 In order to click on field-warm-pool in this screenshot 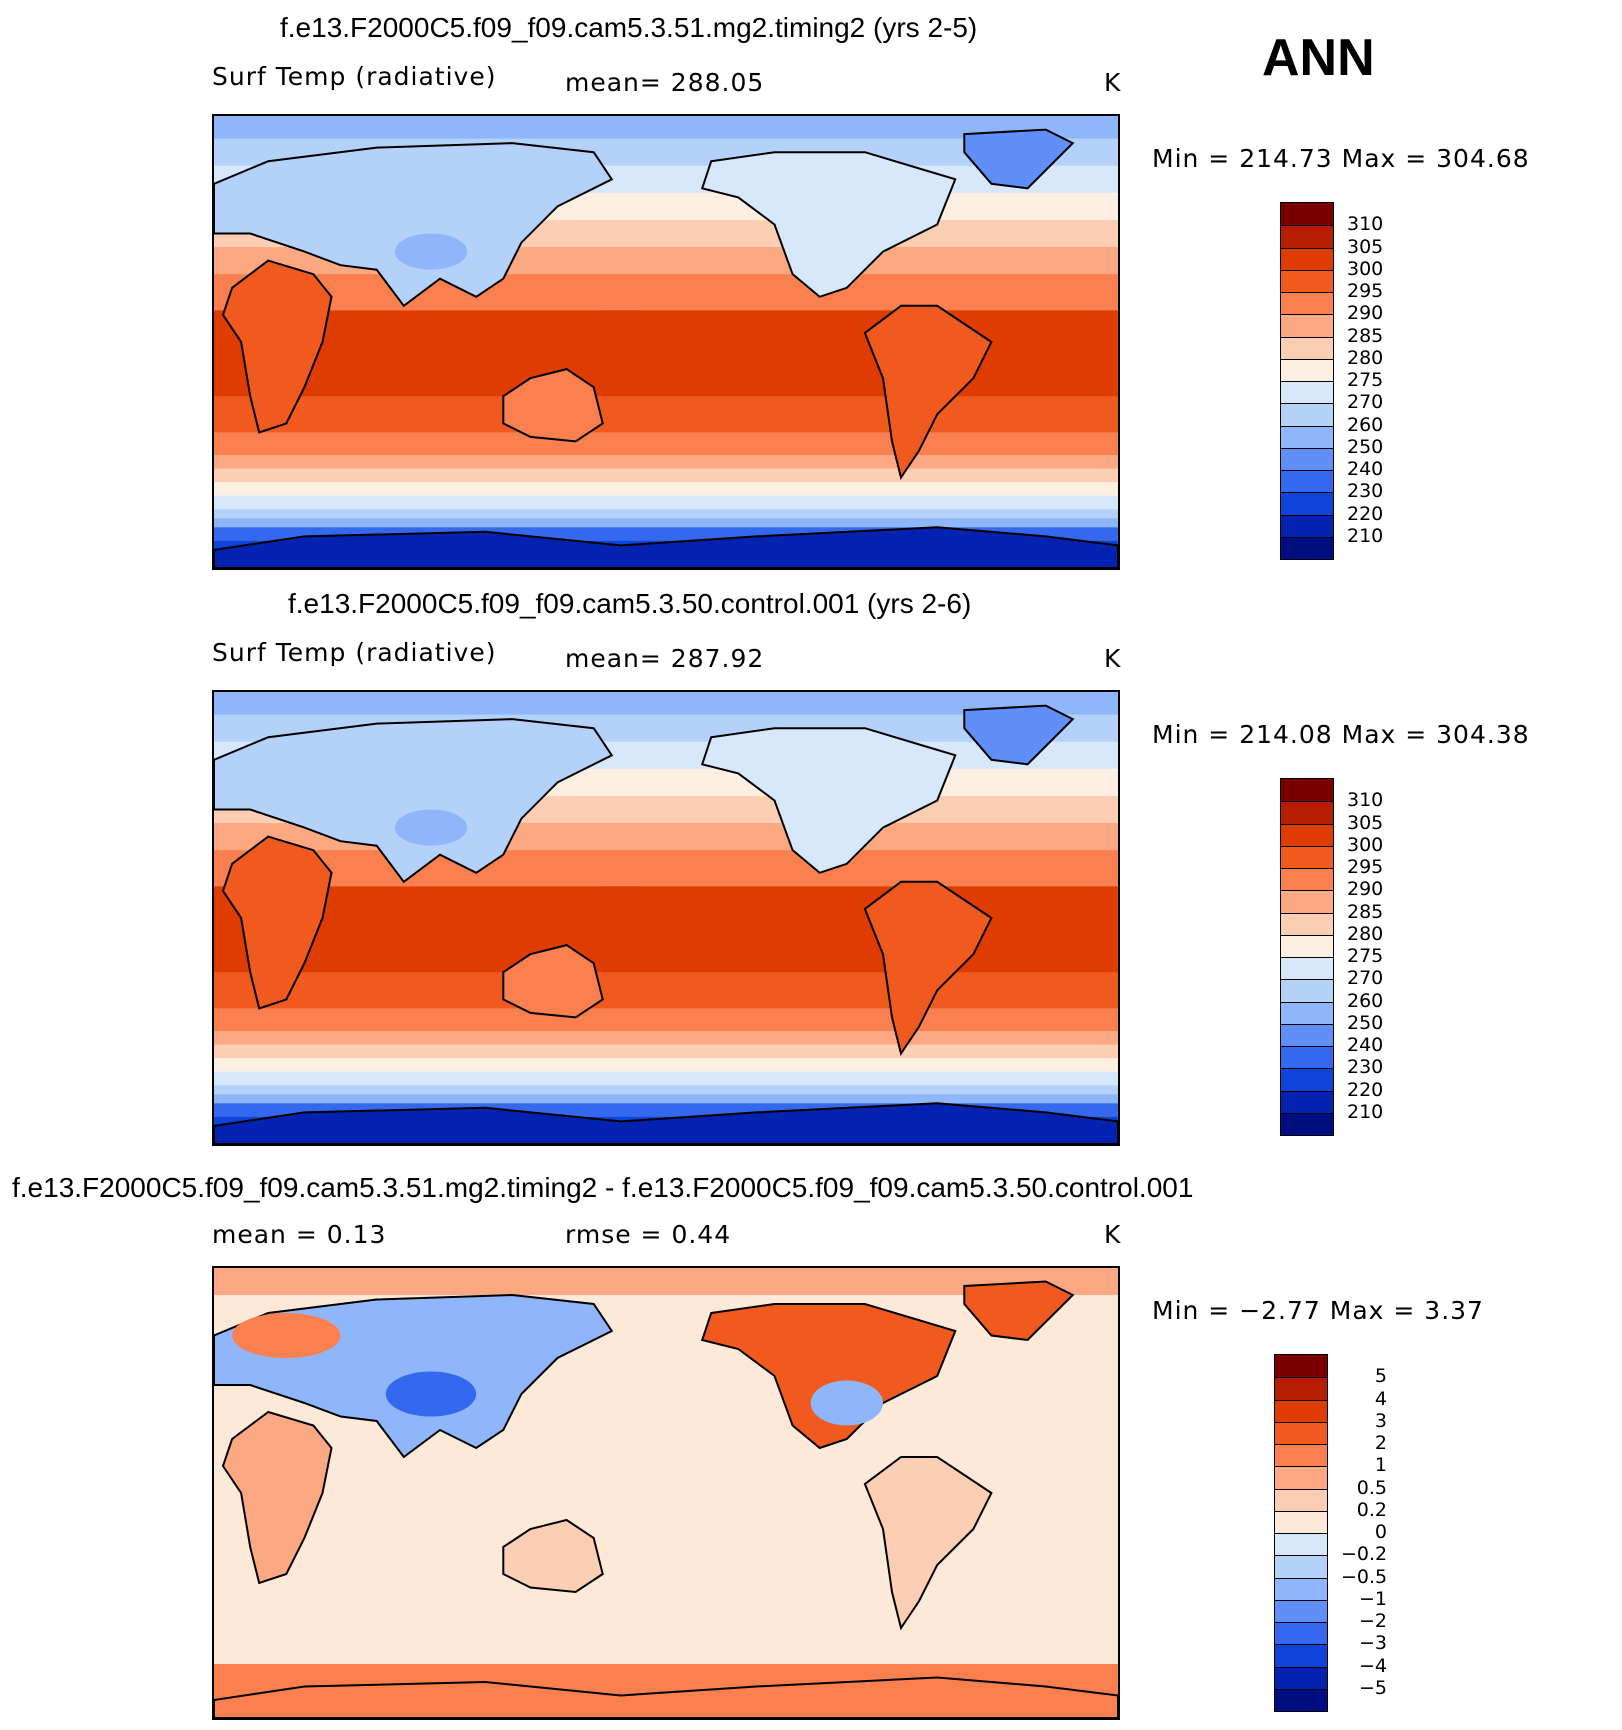, I will do `click(621, 351)`.